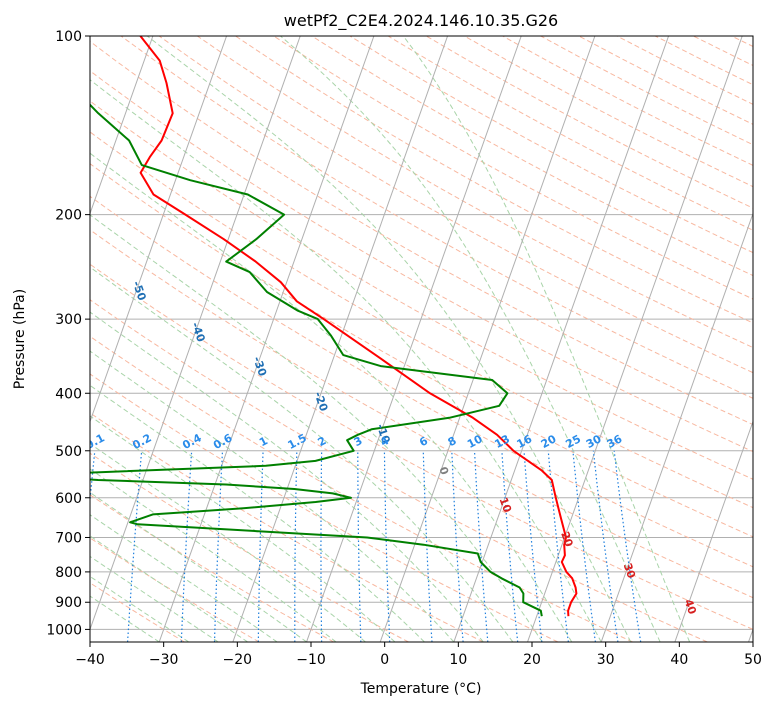 This screenshot has height=708, width=775. What do you see at coordinates (594, 441) in the screenshot?
I see `mixing-ratio-label: 30` at bounding box center [594, 441].